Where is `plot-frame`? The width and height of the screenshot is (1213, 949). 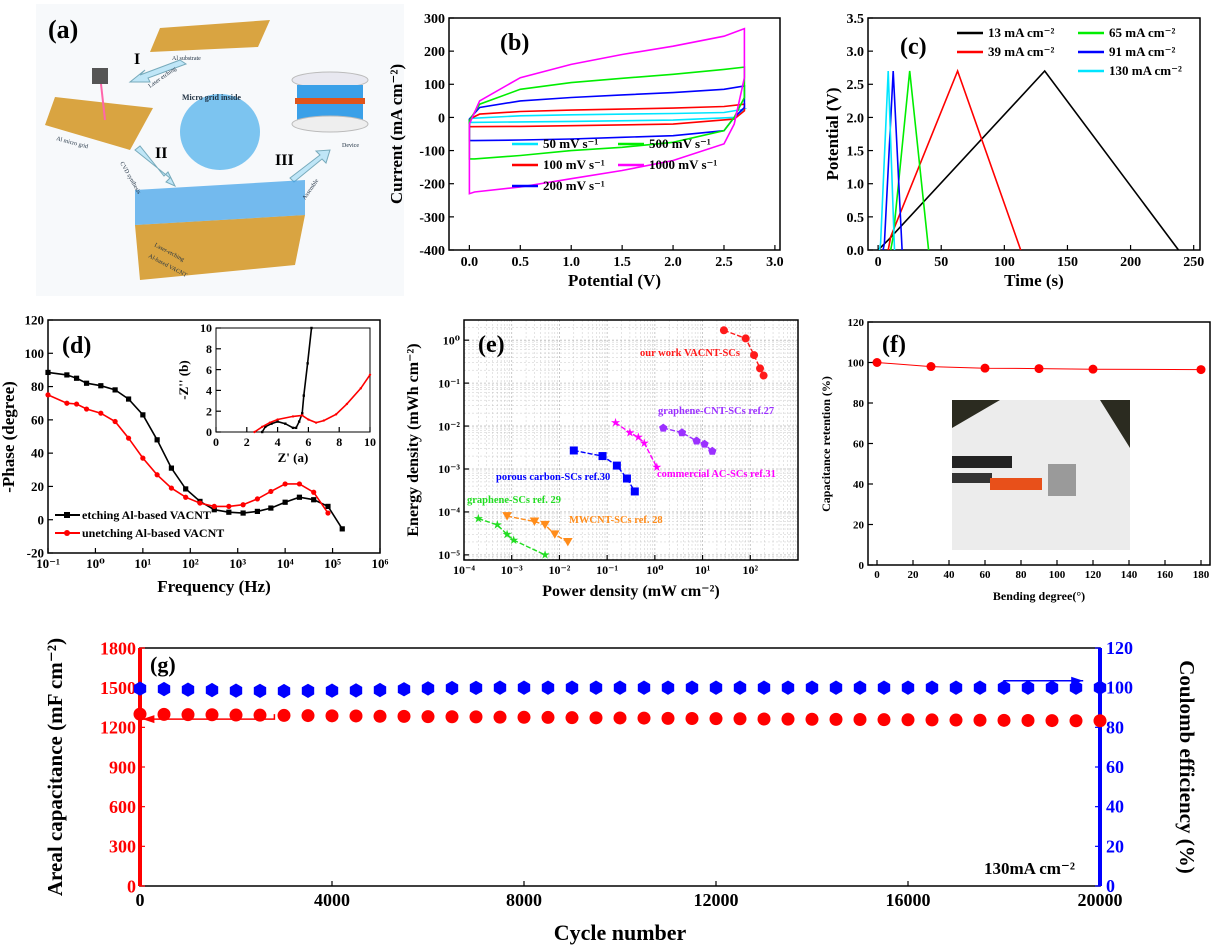 plot-frame is located at coordinates (631, 440).